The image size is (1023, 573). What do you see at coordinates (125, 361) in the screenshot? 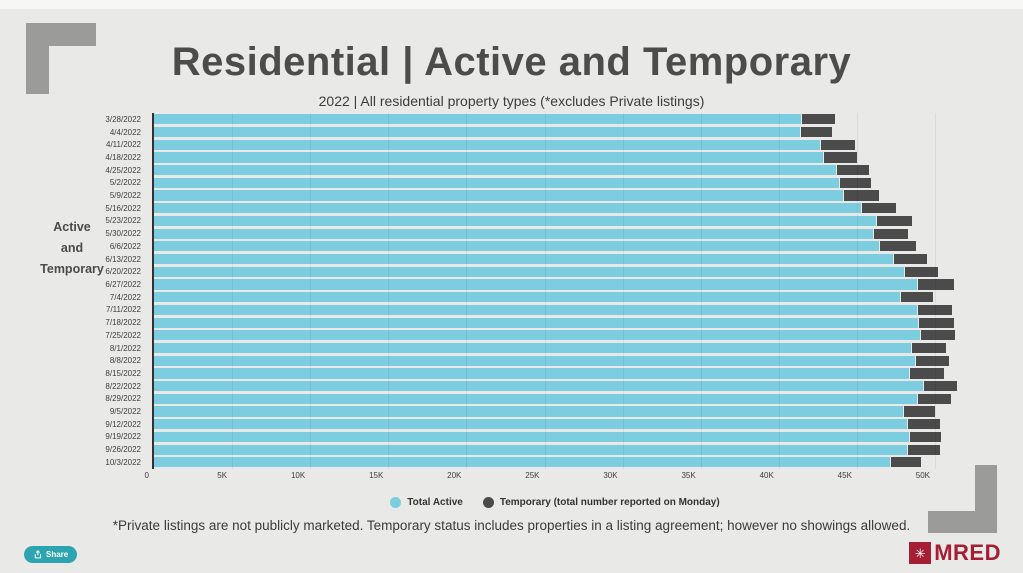
I see `date-label: 8/8/2022` at bounding box center [125, 361].